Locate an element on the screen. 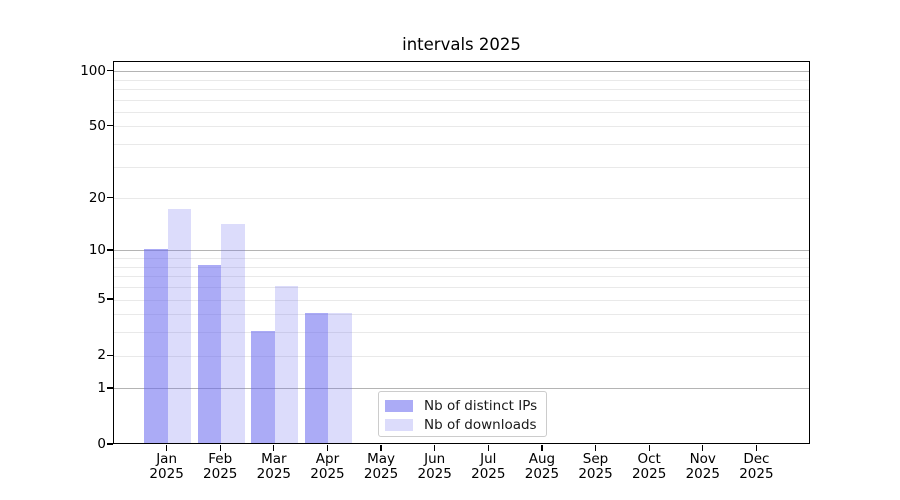 This screenshot has width=900, height=500. x-tick-label: Sep 2025 is located at coordinates (595, 466).